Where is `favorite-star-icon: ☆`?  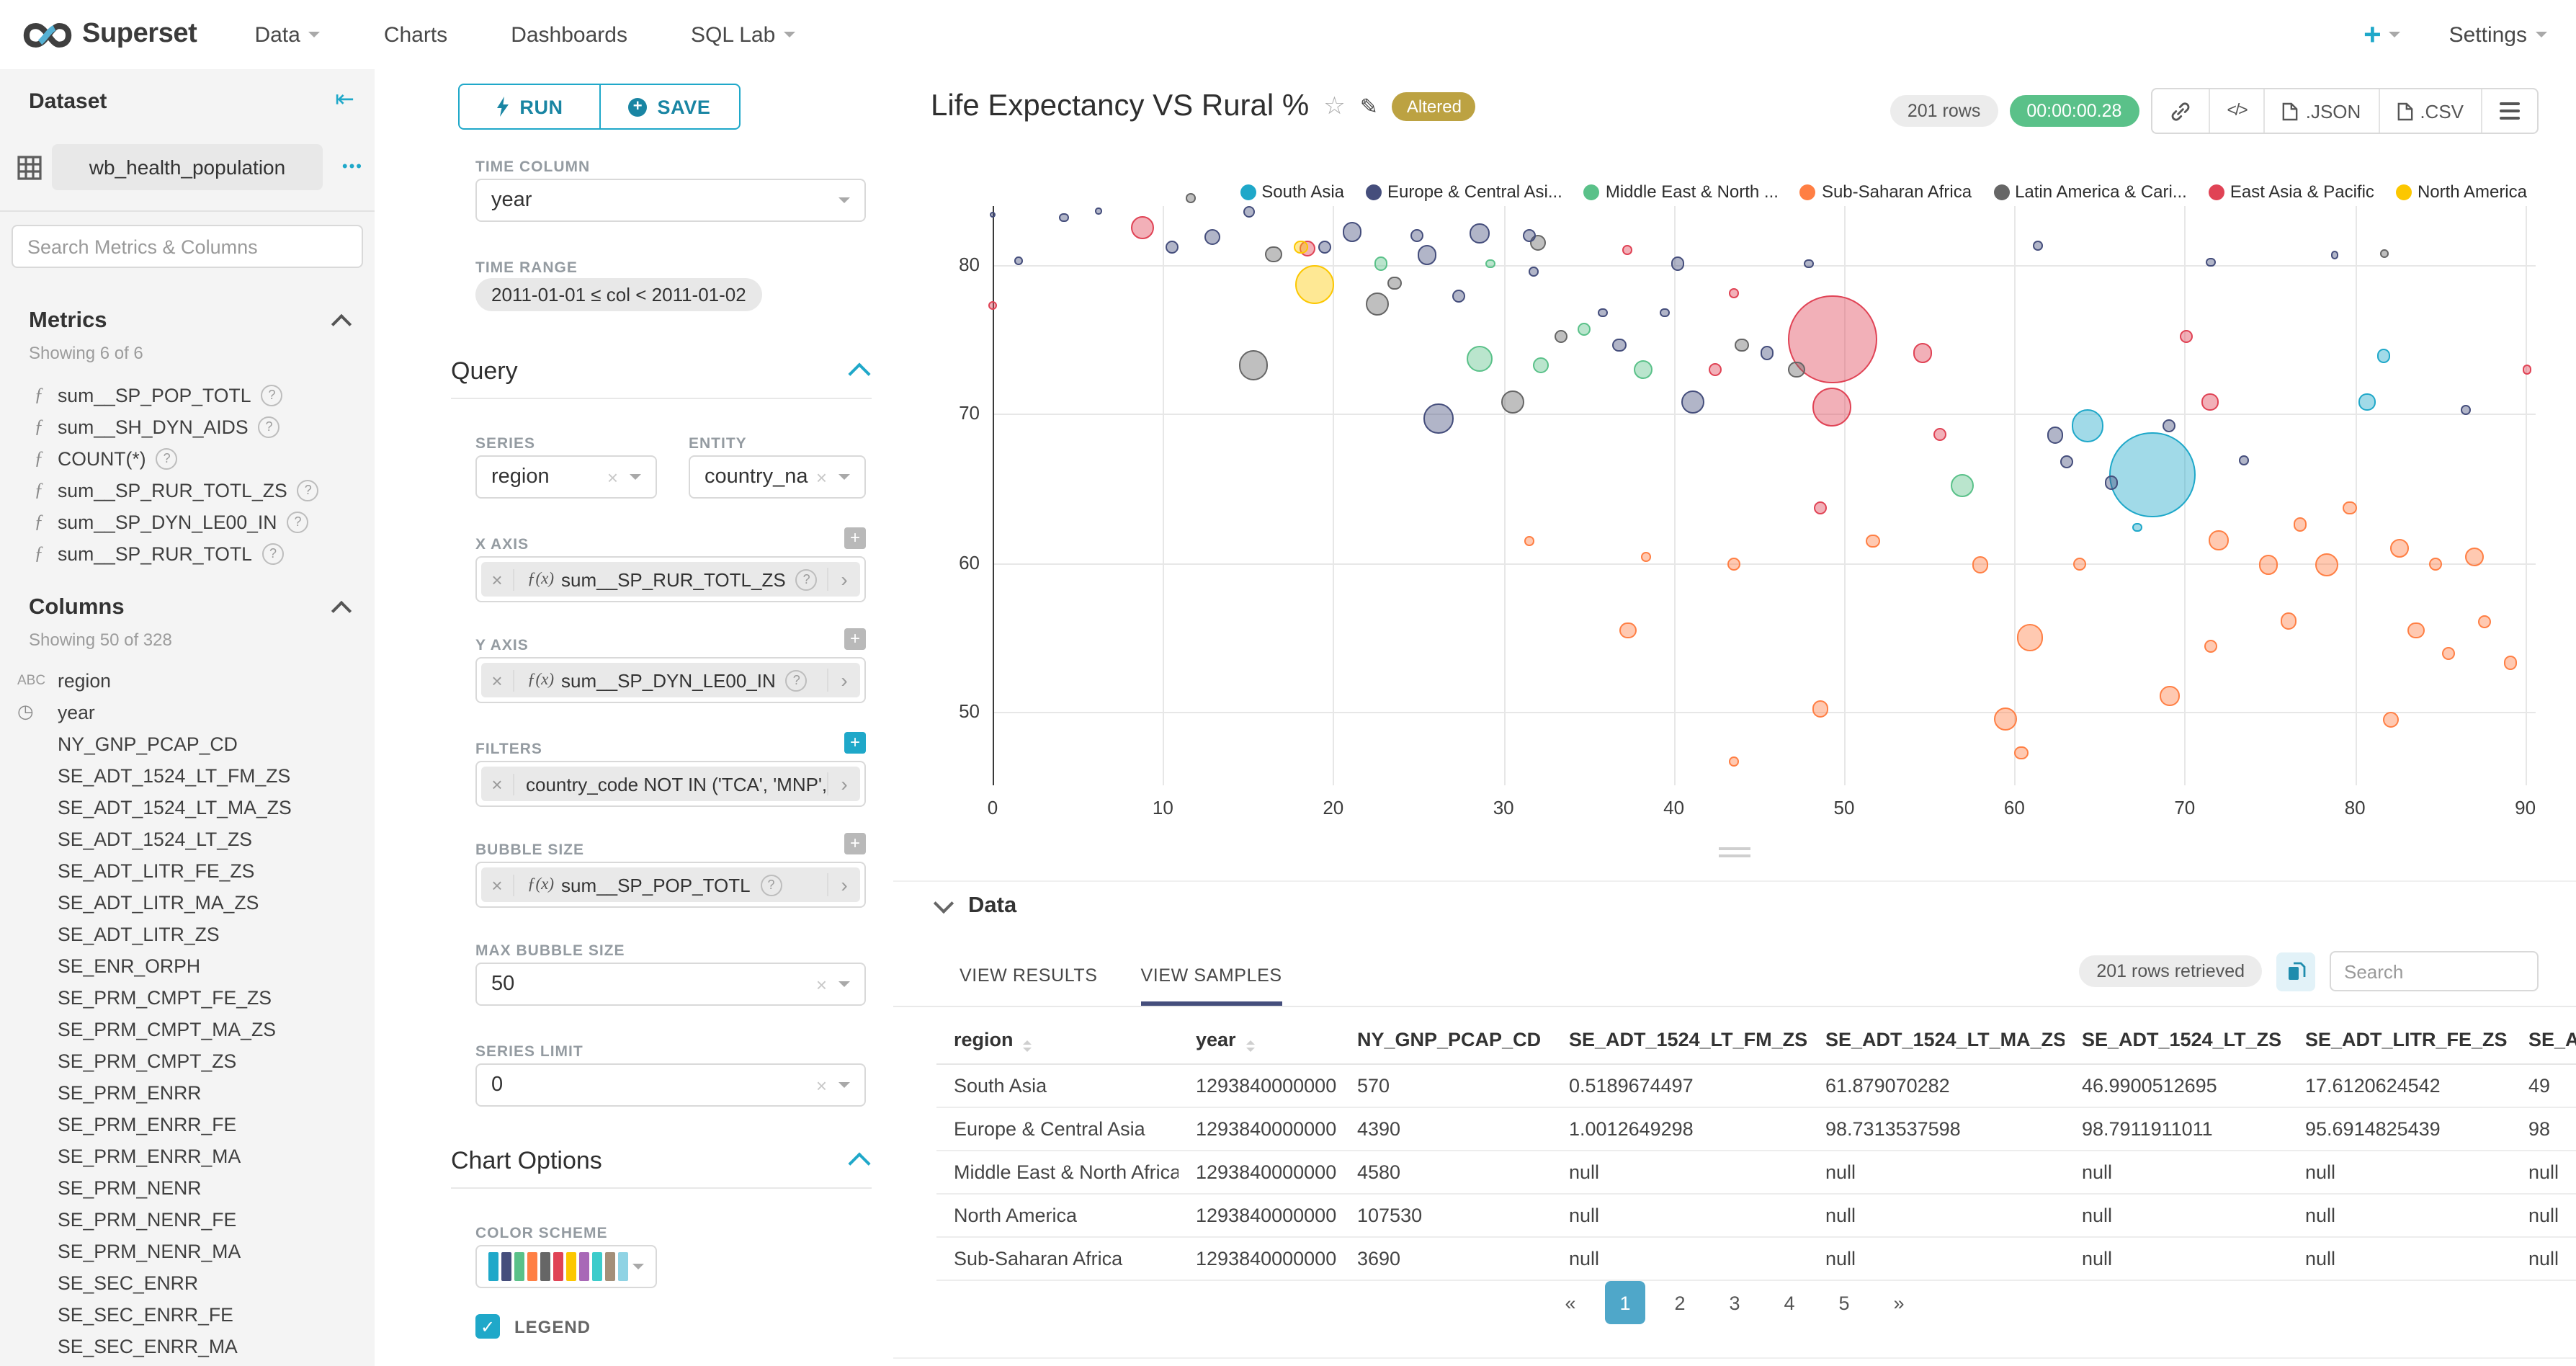
favorite-star-icon: ☆ is located at coordinates (1334, 106).